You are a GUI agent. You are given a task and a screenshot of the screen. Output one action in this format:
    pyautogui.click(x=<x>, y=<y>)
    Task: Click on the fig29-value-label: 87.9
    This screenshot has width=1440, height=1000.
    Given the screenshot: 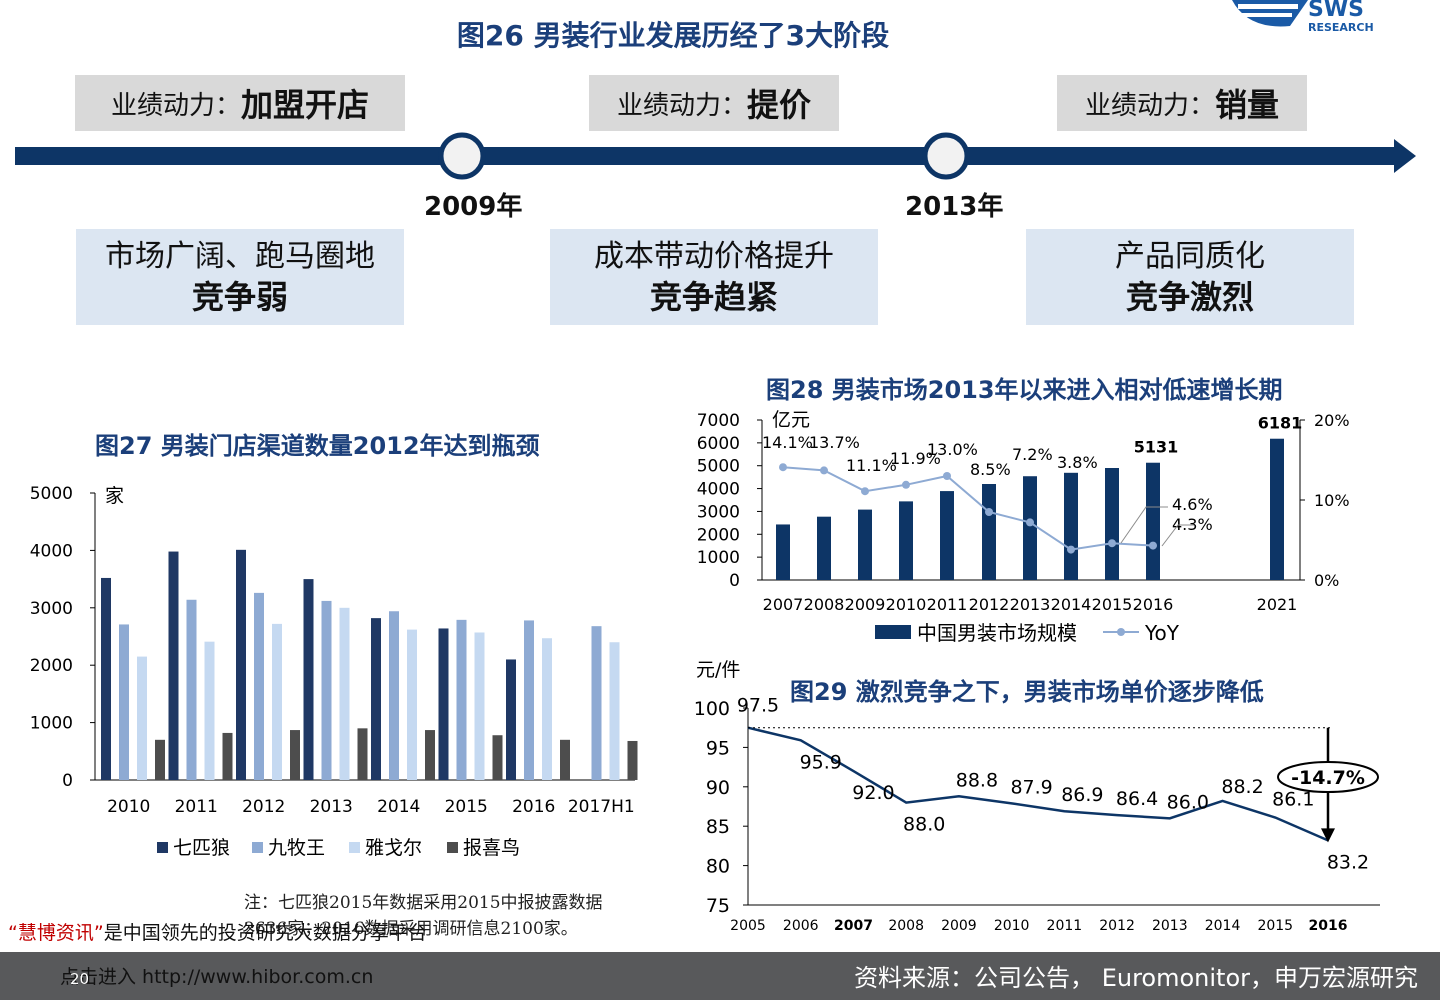 What is the action you would take?
    pyautogui.click(x=1031, y=787)
    